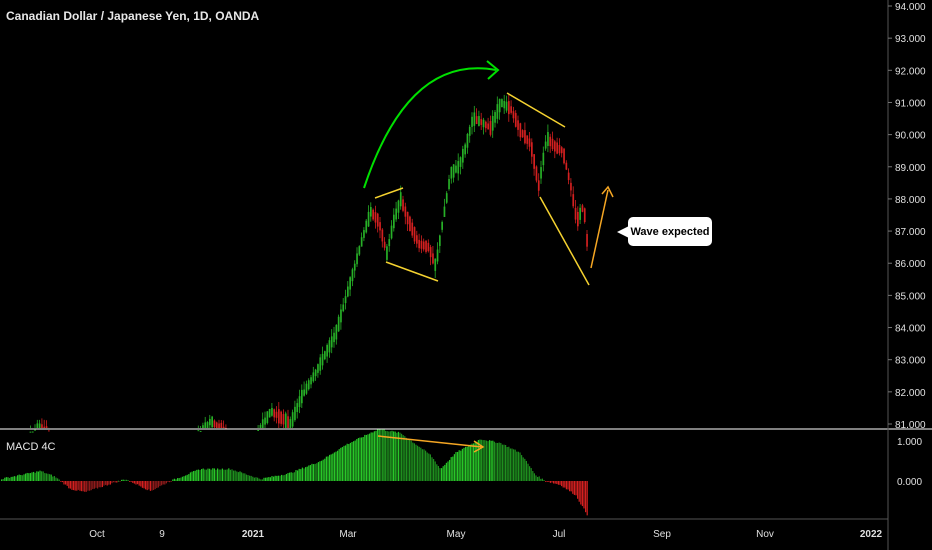 This screenshot has height=550, width=932. What do you see at coordinates (253, 534) in the screenshot?
I see `time-tick-label: 2021` at bounding box center [253, 534].